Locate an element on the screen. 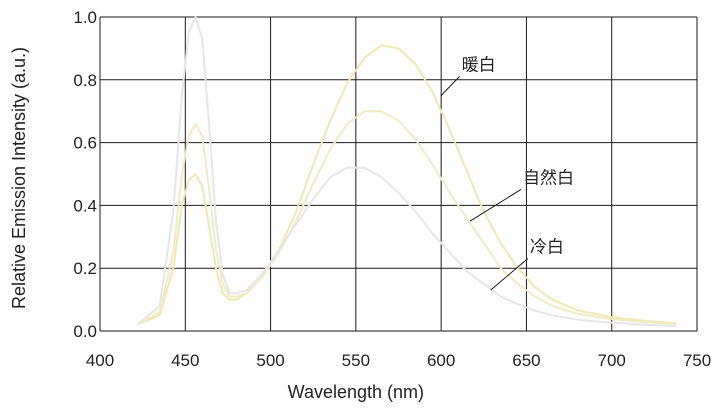 This screenshot has width=719, height=411. y-tick-label-0.4: 0.4 is located at coordinates (85, 205).